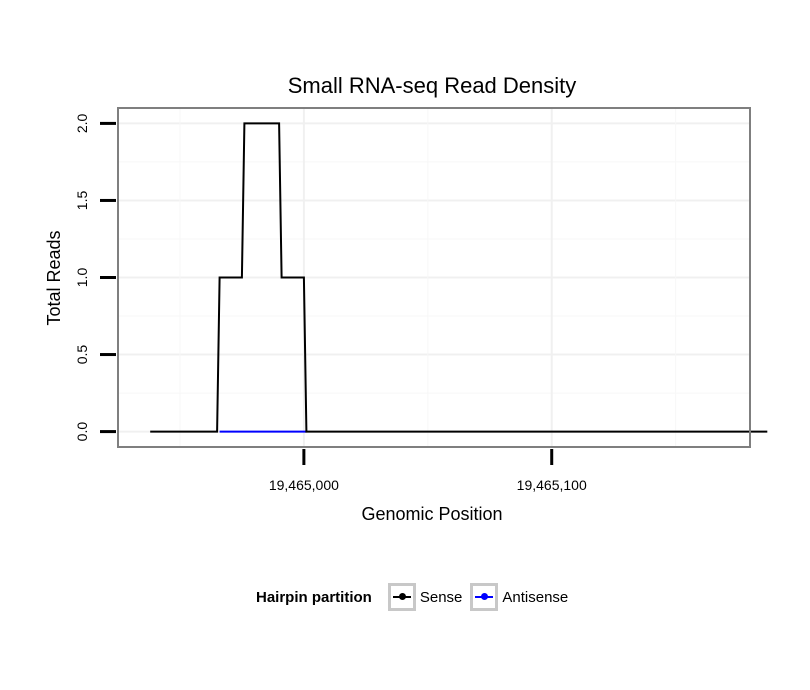 The width and height of the screenshot is (810, 690). I want to click on y-tick-label: 0.0, so click(82, 432).